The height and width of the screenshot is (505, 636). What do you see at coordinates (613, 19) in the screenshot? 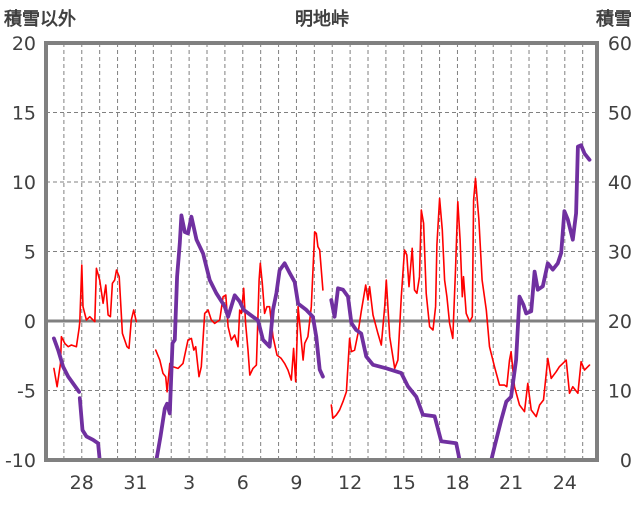
I see `right-axis-label: 積雪` at bounding box center [613, 19].